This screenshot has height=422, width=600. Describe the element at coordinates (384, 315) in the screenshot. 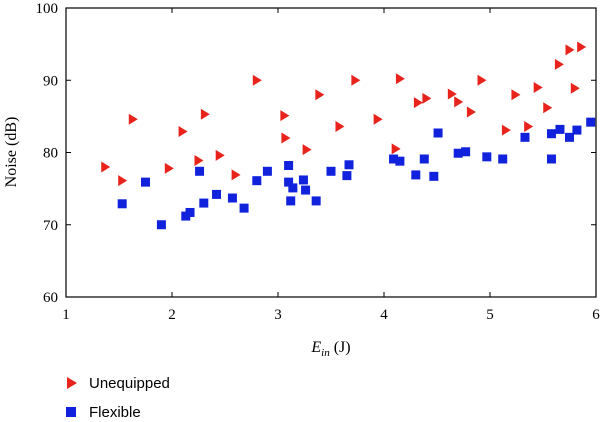

I see `x-tick-label: 4` at that location.